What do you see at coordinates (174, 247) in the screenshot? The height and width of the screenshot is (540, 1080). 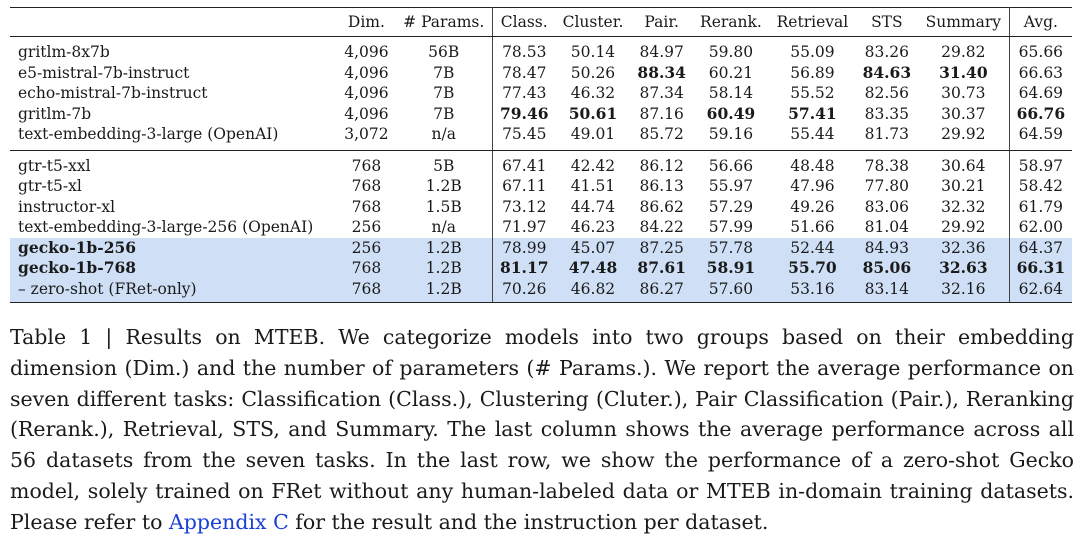 I see `model-name-cell: gecko-1b-256` at bounding box center [174, 247].